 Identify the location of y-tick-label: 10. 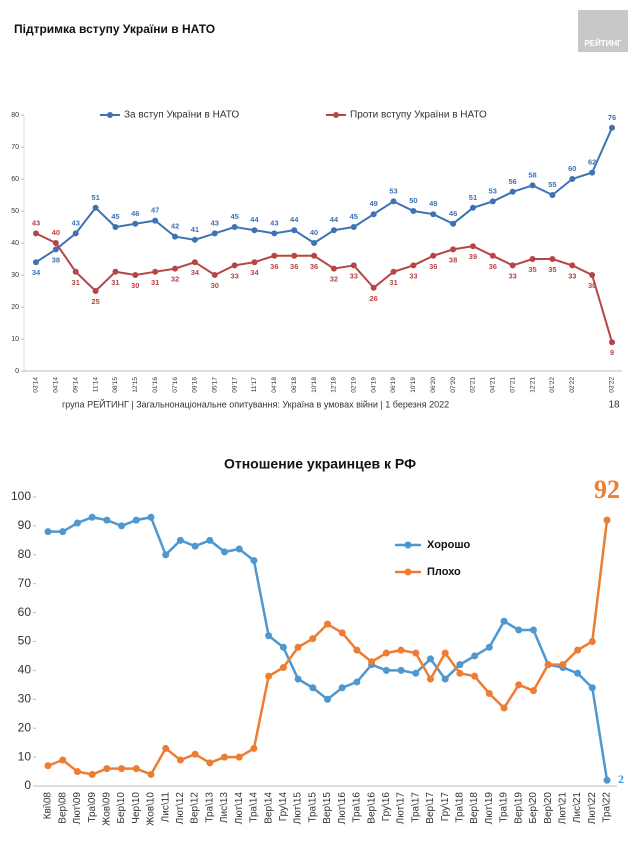
(25, 756).